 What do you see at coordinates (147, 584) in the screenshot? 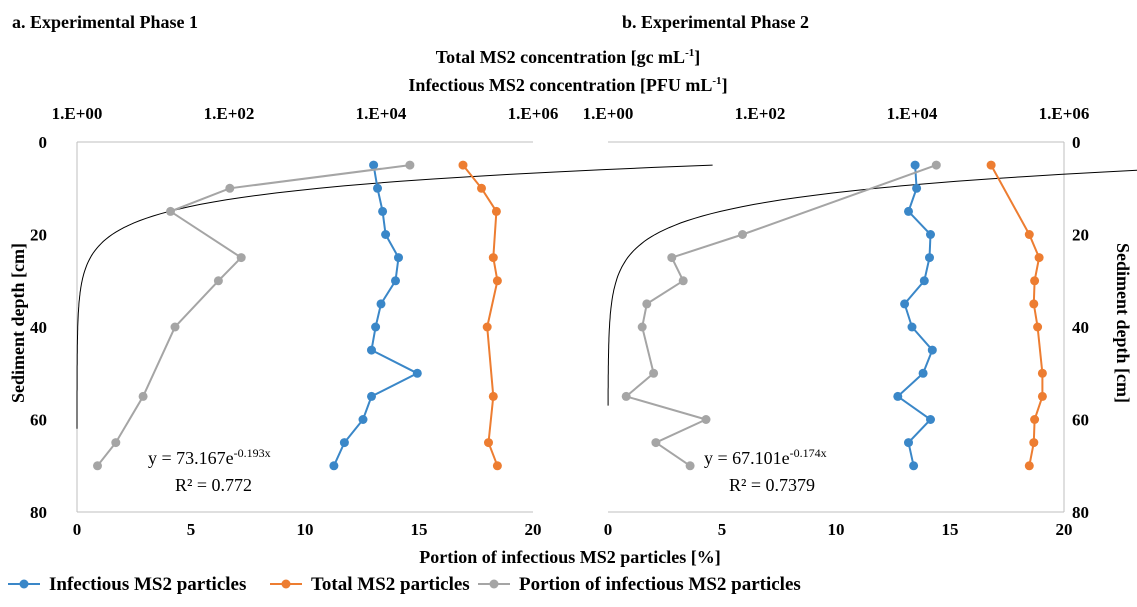
I see `legend-label: Infectious MS2 particles` at bounding box center [147, 584].